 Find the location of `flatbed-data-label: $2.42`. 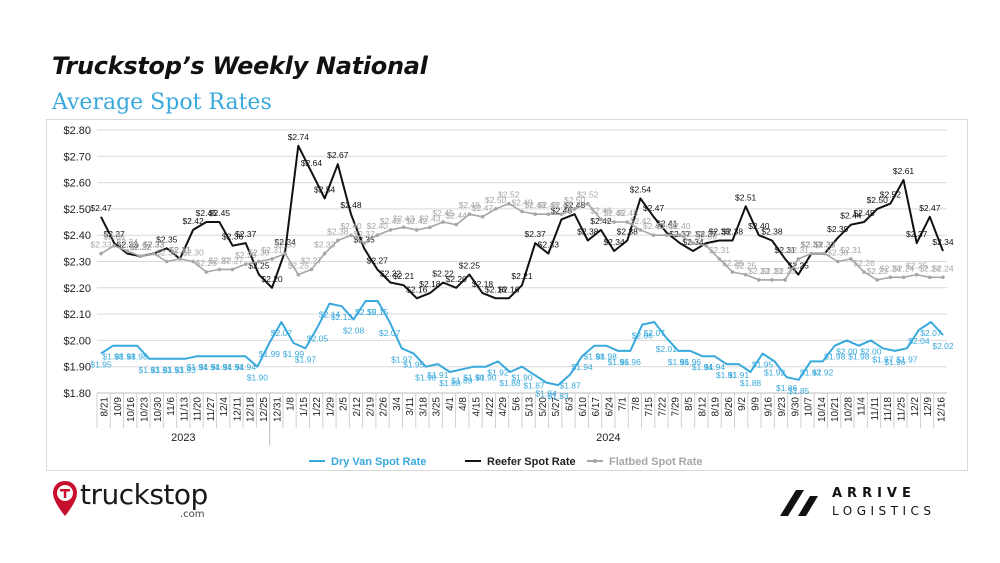

flatbed-data-label: $2.42 is located at coordinates (641, 221).